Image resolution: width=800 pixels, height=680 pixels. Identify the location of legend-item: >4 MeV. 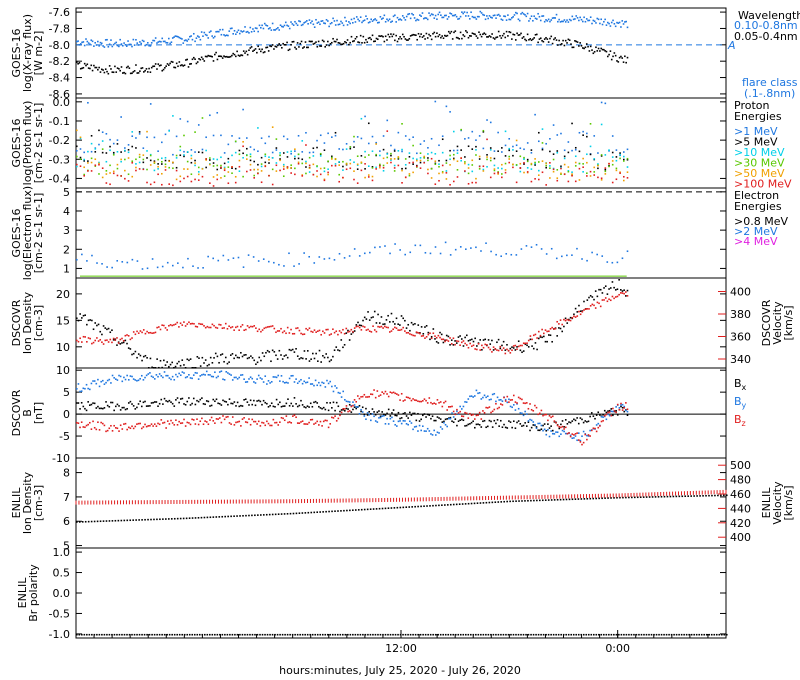
(756, 241).